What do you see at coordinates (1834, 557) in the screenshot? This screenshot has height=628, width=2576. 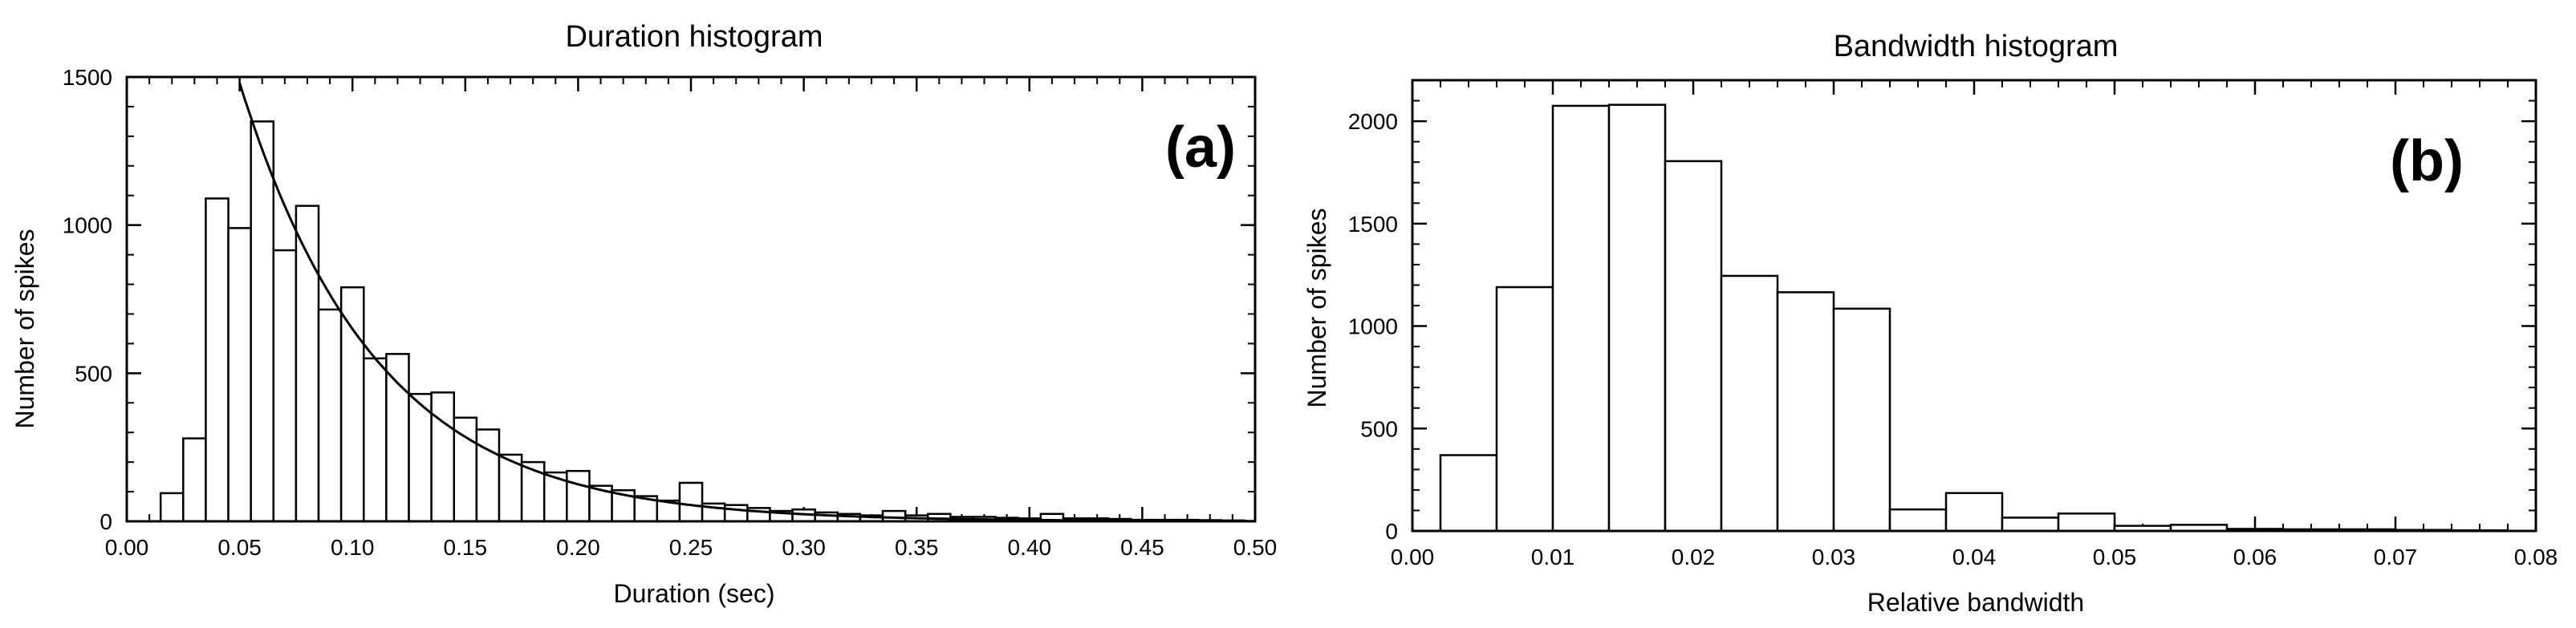 I see `x-tick-label: 0.03` at bounding box center [1834, 557].